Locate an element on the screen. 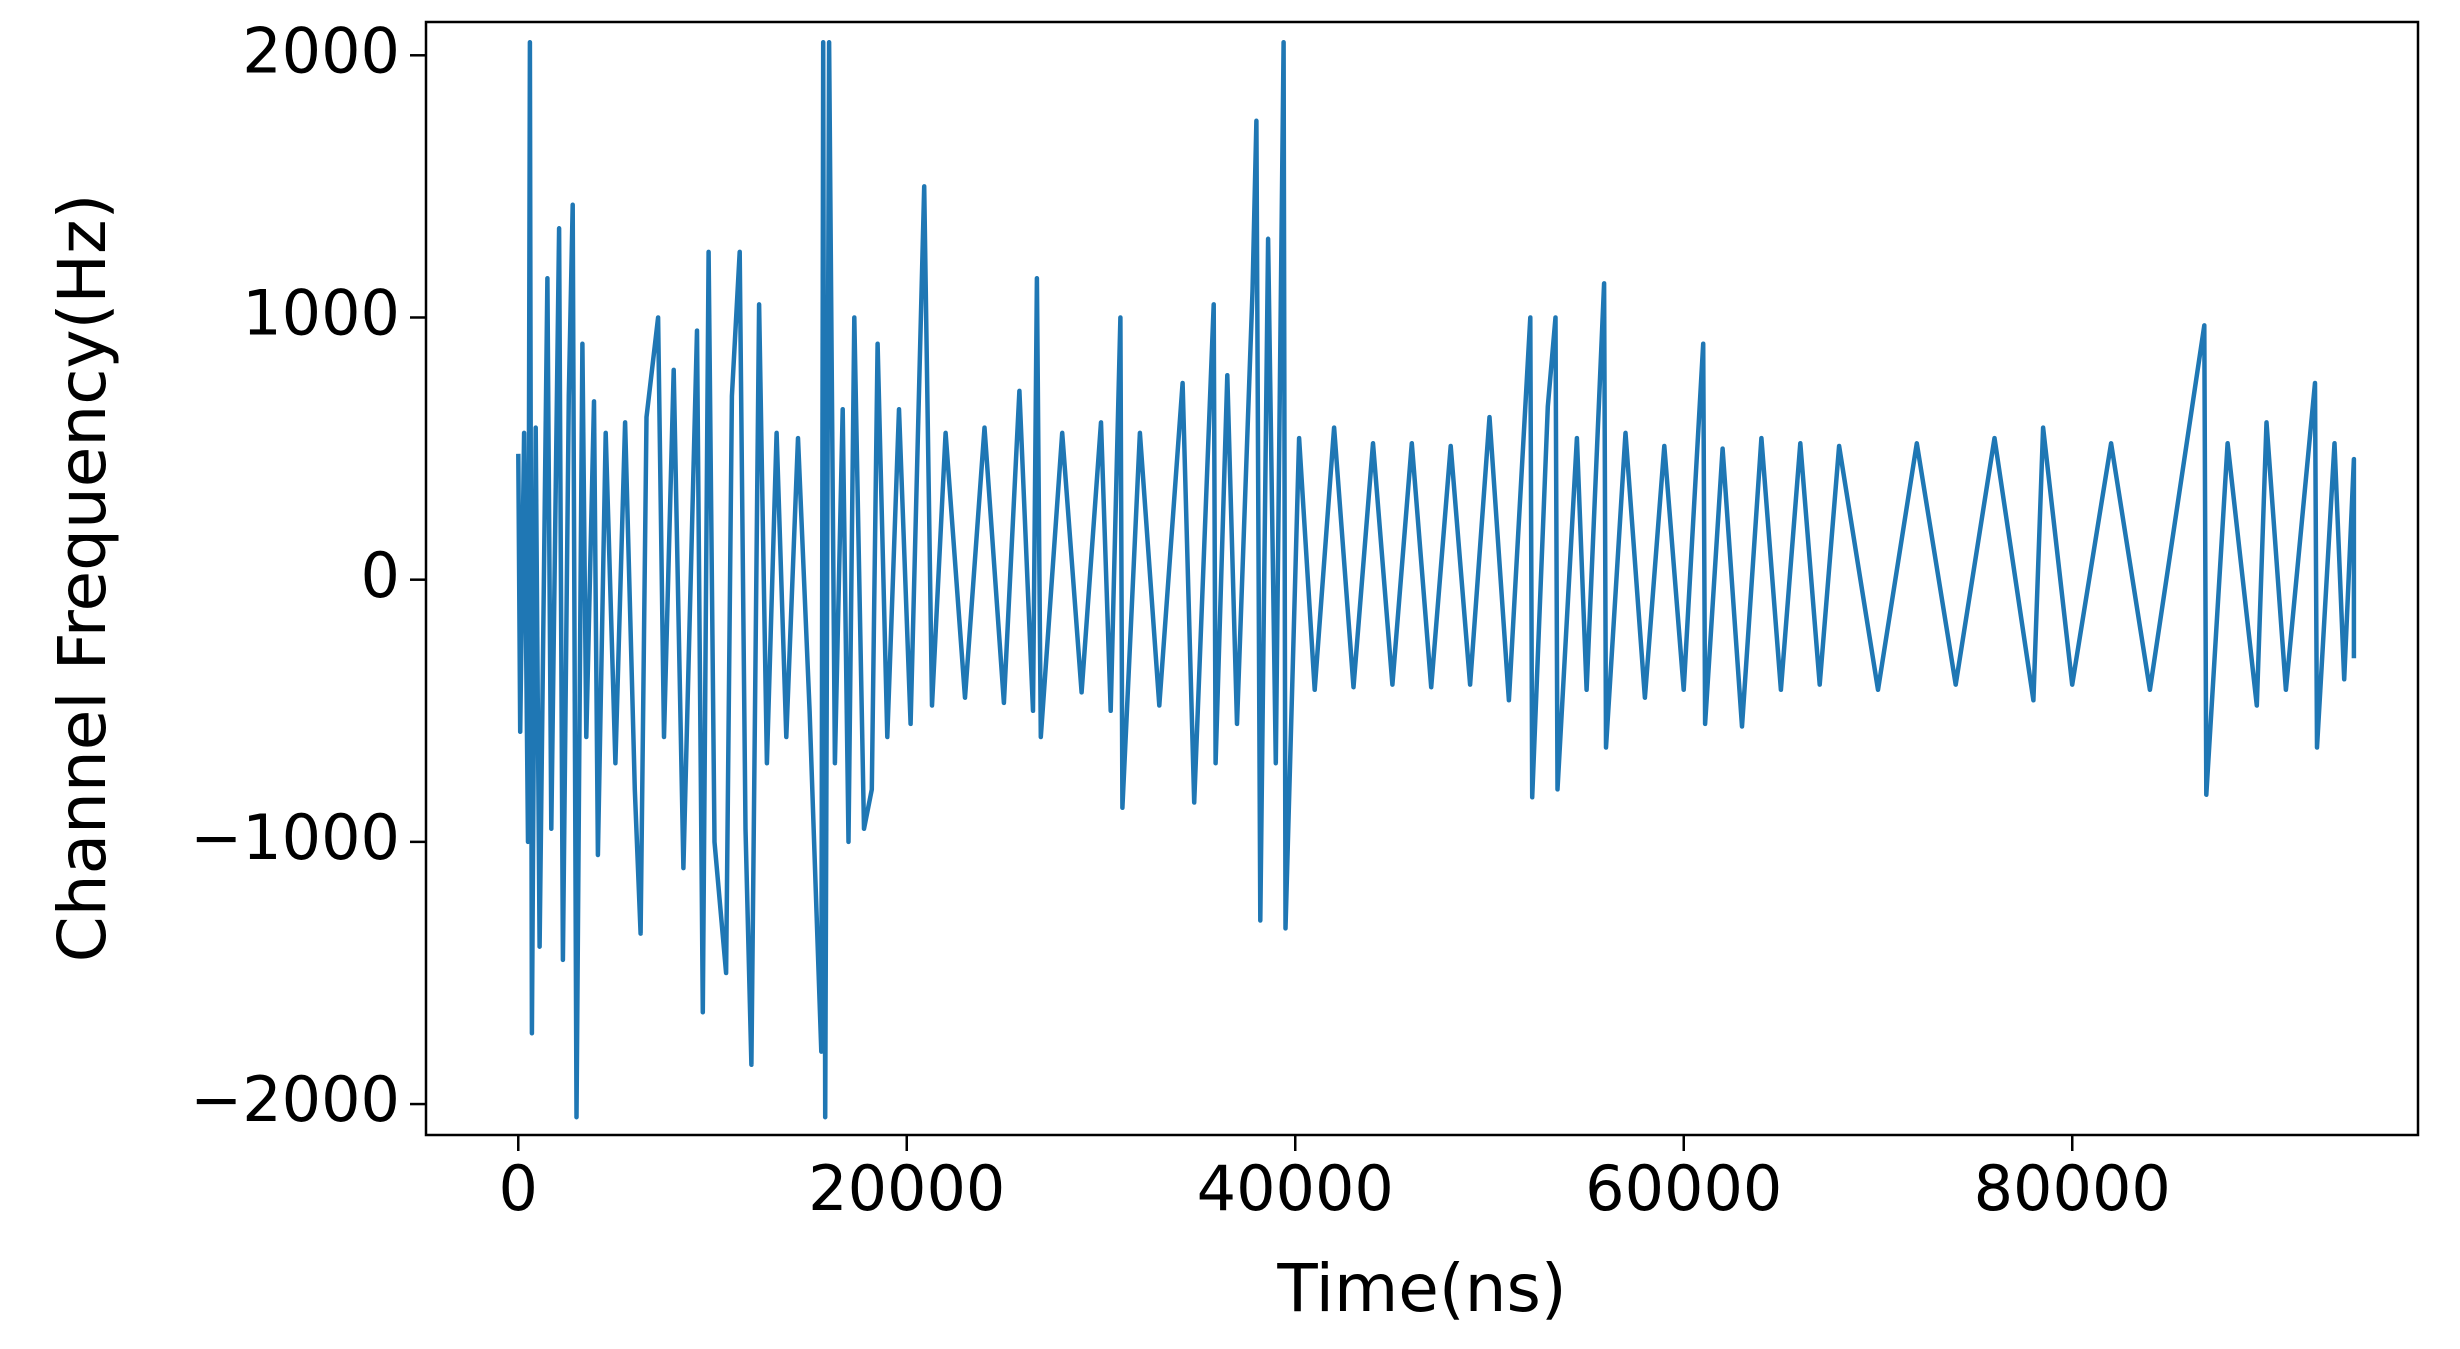 Image resolution: width=2460 pixels, height=1349 pixels. y-tick-label: 1000 is located at coordinates (321, 313).